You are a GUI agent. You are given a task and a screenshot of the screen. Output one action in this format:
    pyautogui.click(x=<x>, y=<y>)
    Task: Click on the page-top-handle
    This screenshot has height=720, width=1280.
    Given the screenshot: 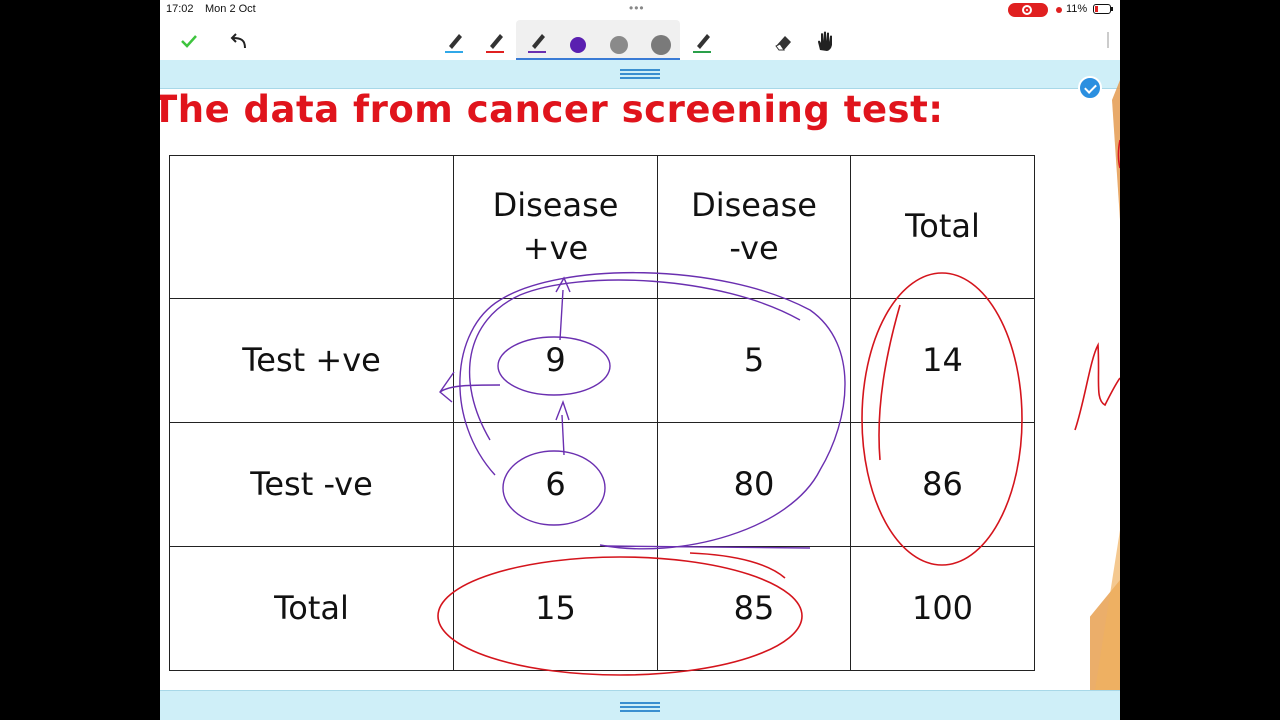 What is the action you would take?
    pyautogui.click(x=640, y=74)
    